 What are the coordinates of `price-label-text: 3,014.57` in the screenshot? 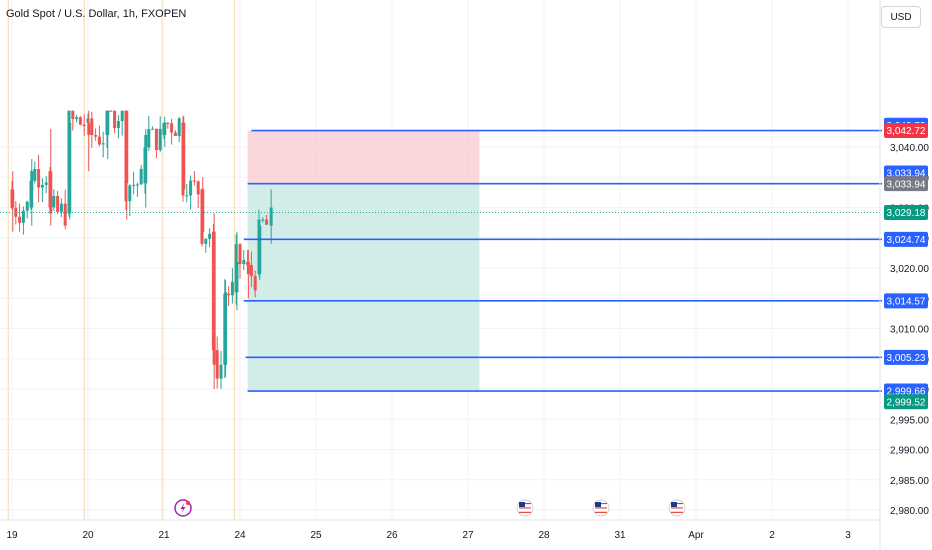 It's located at (906, 301).